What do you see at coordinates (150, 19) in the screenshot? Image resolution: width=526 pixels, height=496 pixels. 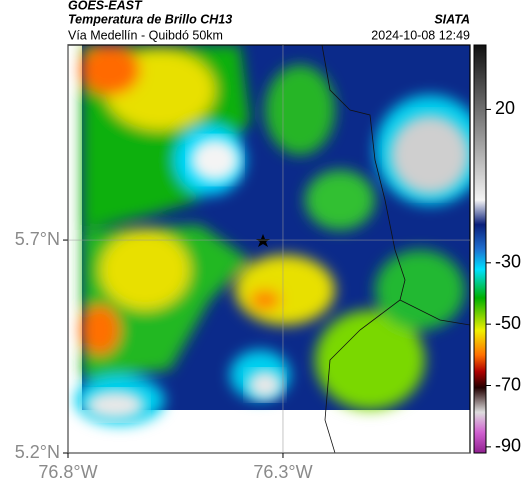 I see `product: Temperatura de Brillo CH13` at bounding box center [150, 19].